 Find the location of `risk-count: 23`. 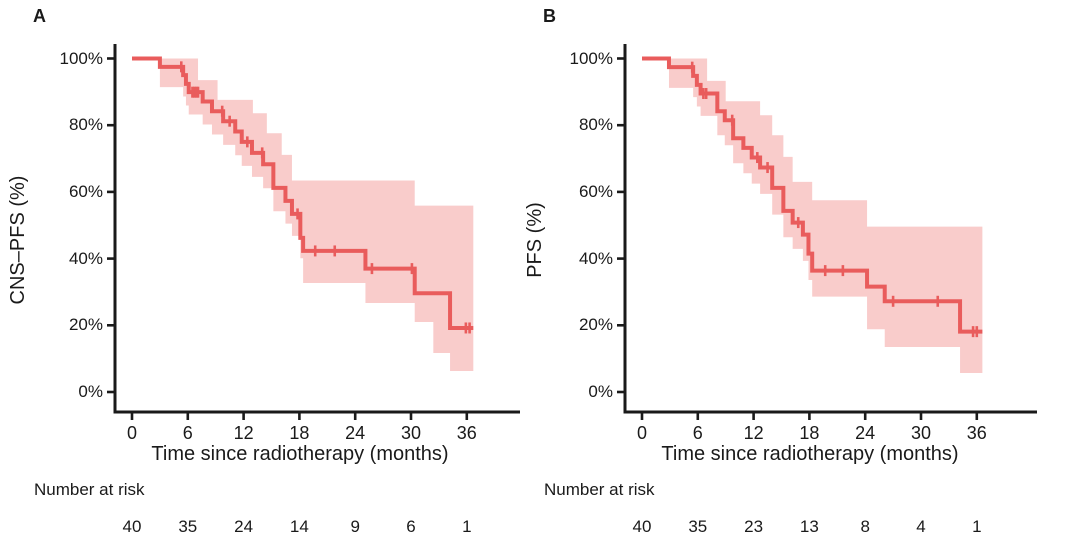

risk-count: 23 is located at coordinates (754, 526).